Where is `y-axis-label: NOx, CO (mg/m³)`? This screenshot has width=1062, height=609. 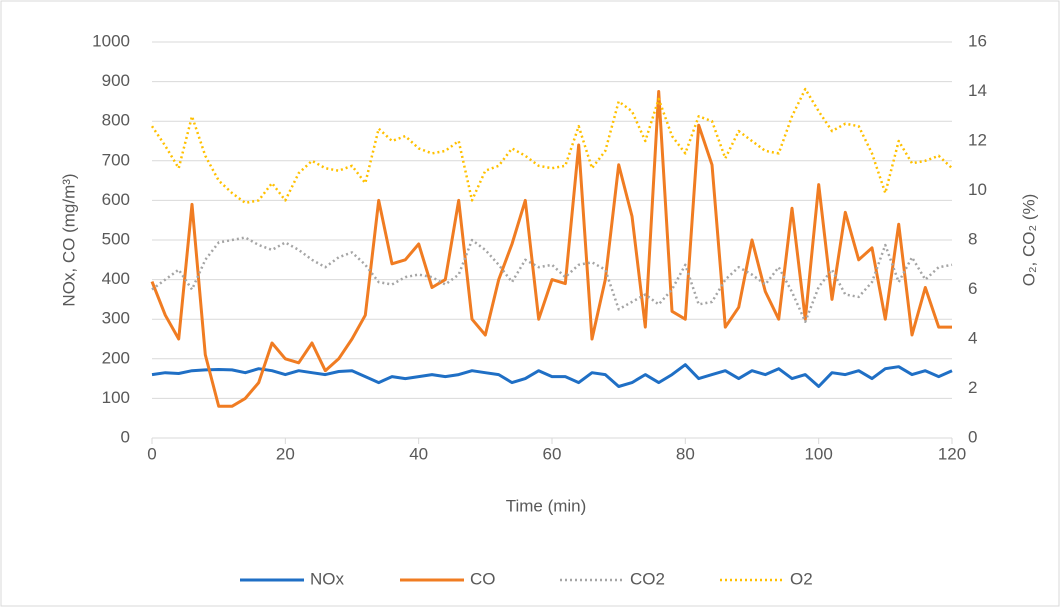 y-axis-label: NOx, CO (mg/m³) is located at coordinates (68, 239).